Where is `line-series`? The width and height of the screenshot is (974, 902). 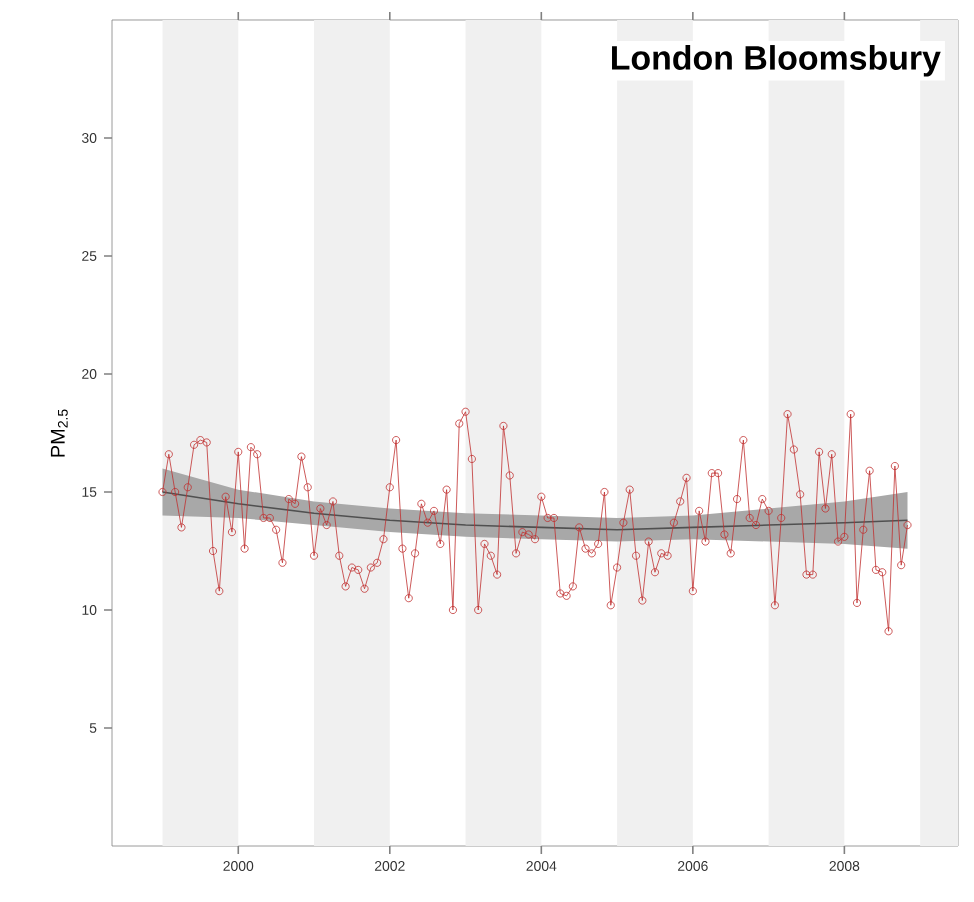 line-series is located at coordinates (535, 511).